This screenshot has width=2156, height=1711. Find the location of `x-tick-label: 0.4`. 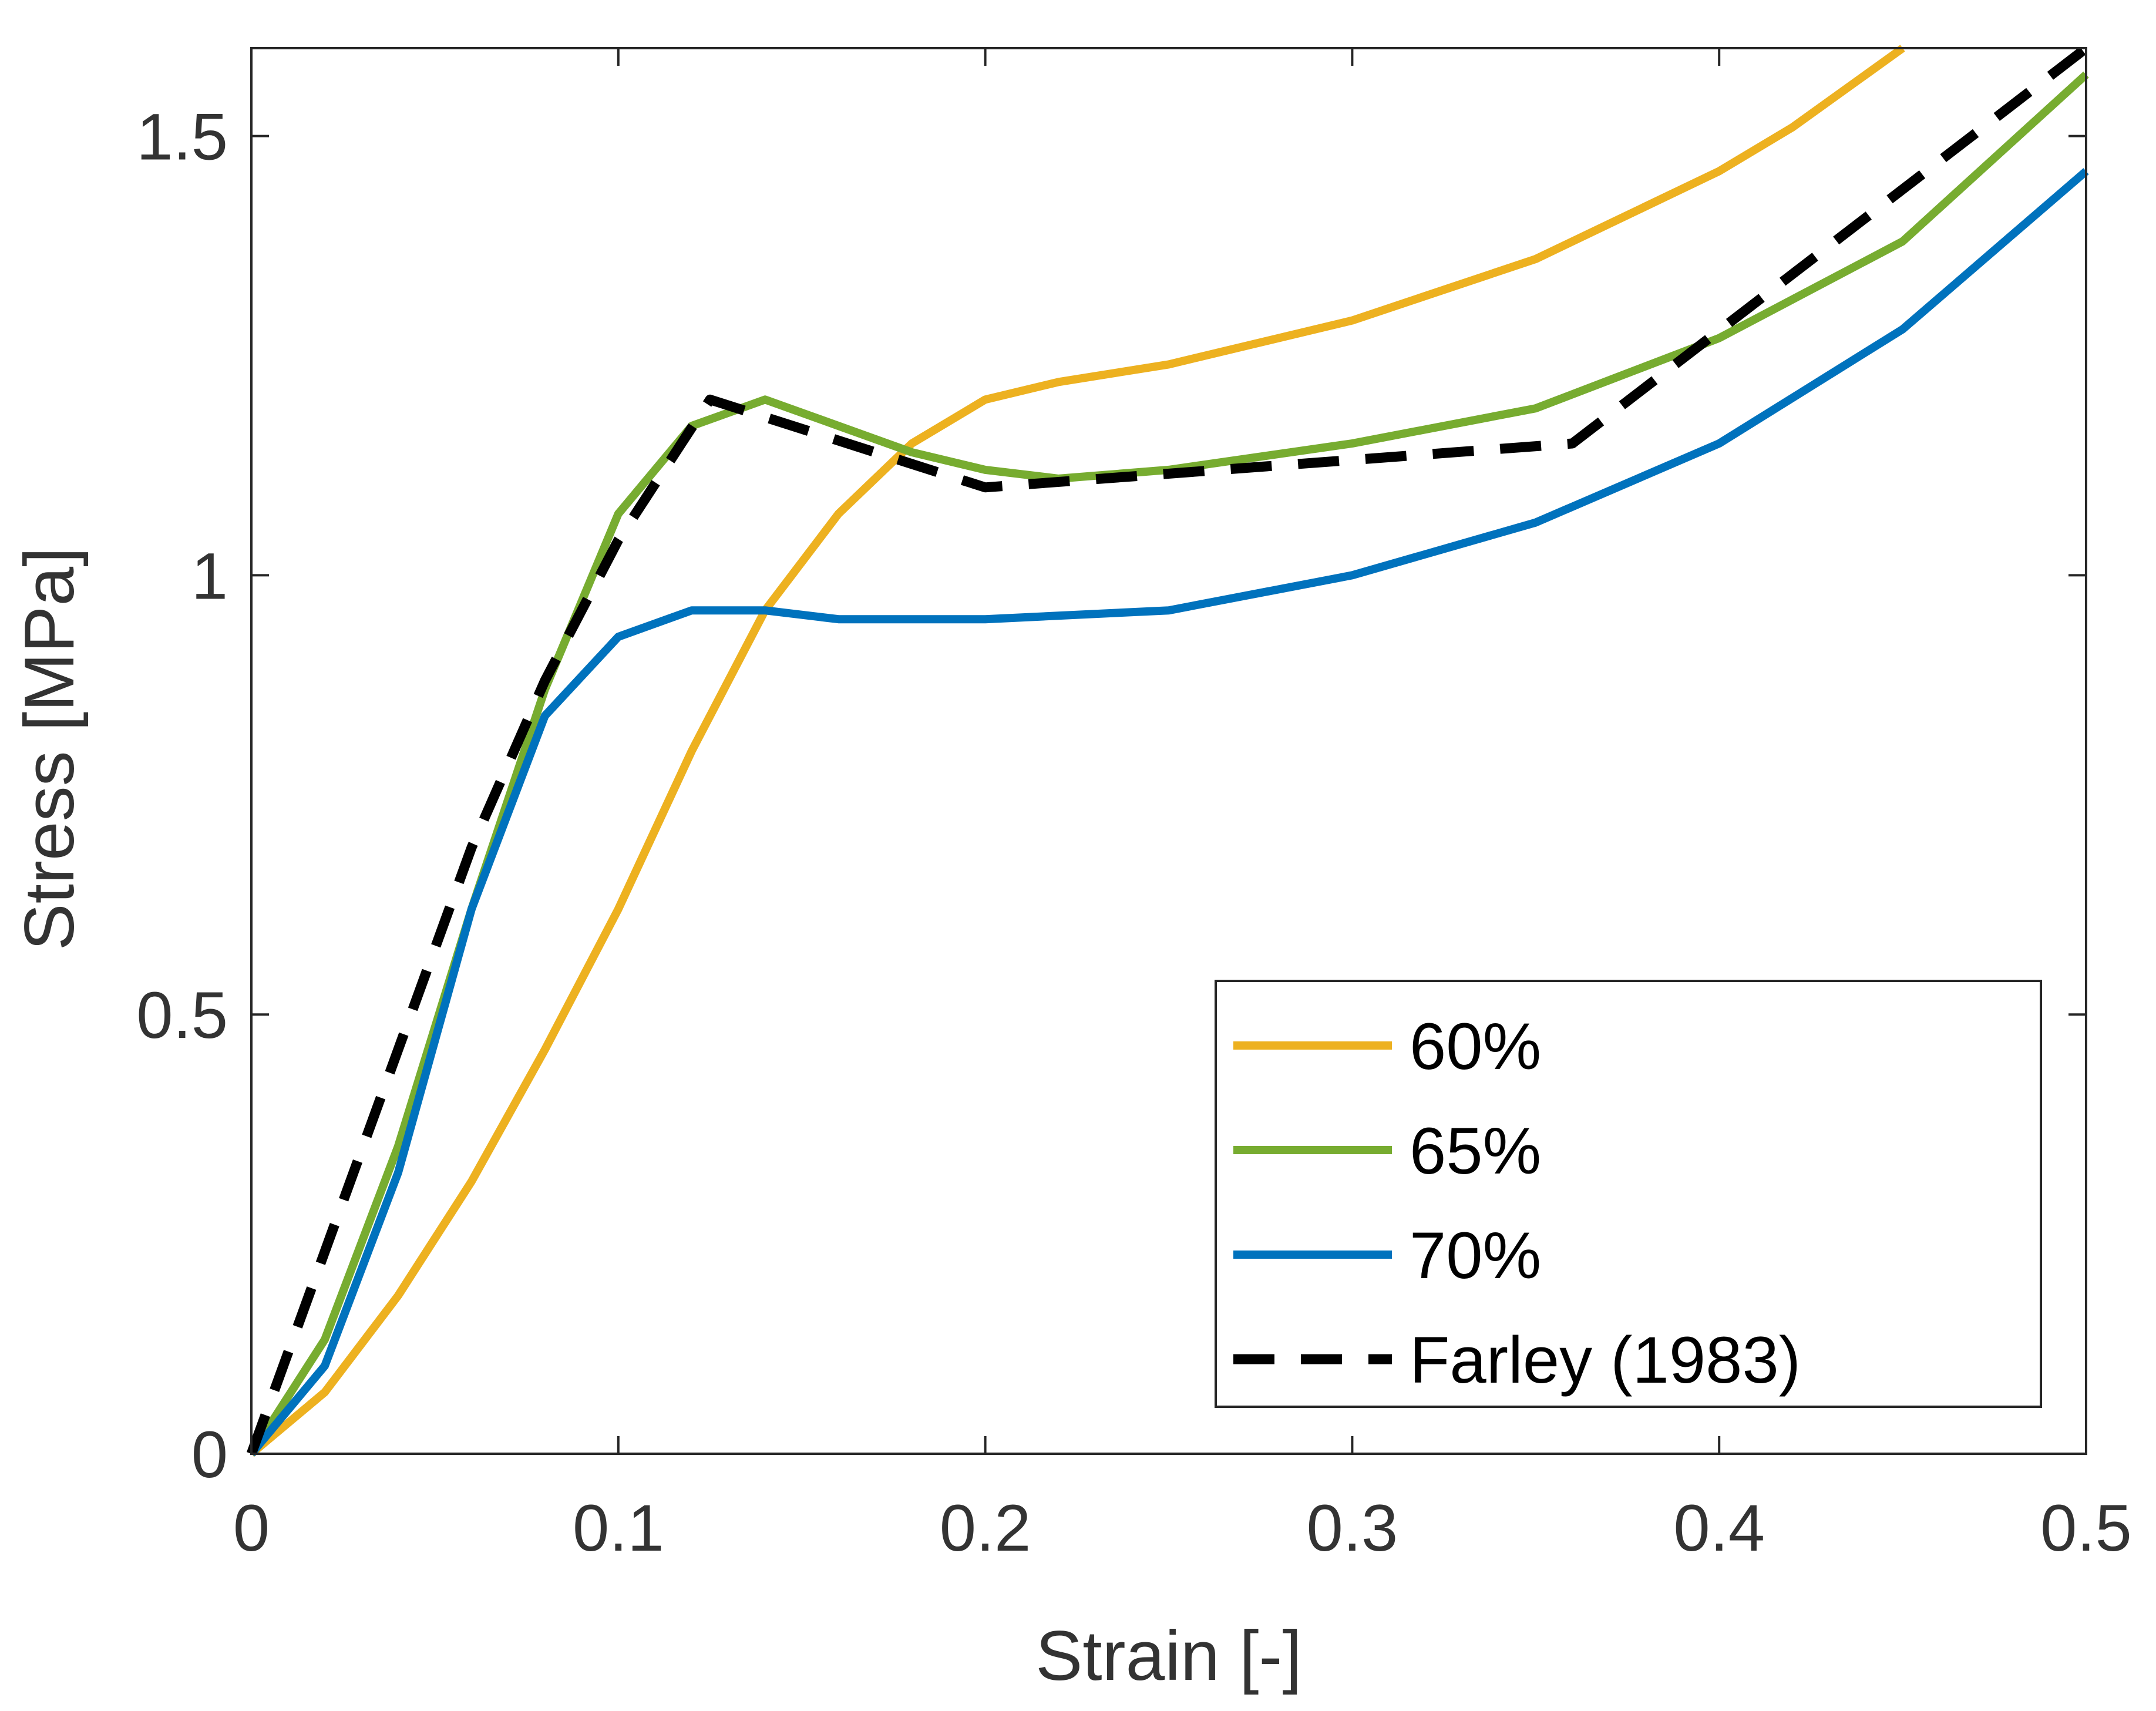

x-tick-label: 0.4 is located at coordinates (1719, 1528).